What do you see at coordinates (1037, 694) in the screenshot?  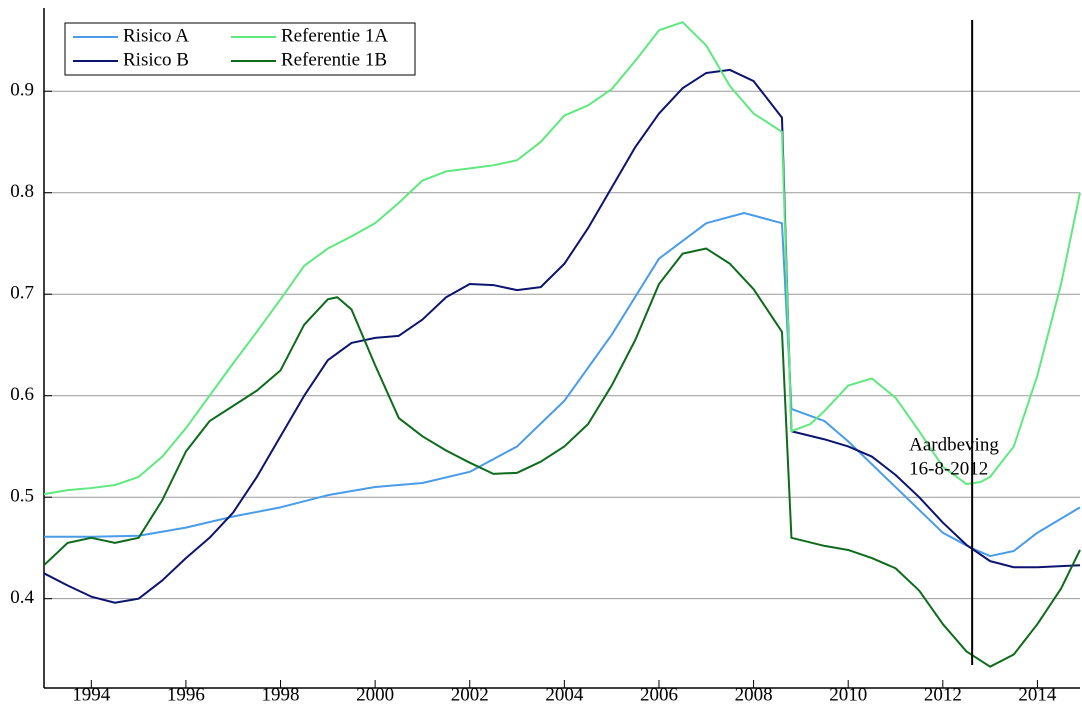 I see `x-tick-label: 2014` at bounding box center [1037, 694].